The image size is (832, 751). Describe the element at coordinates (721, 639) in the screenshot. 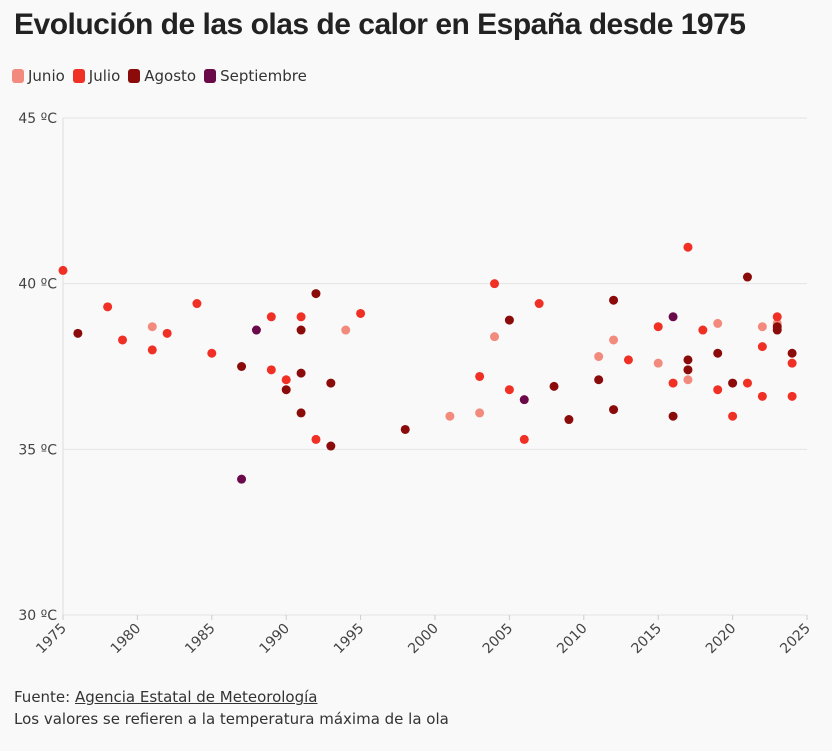

I see `x-tick-label: 2020` at that location.